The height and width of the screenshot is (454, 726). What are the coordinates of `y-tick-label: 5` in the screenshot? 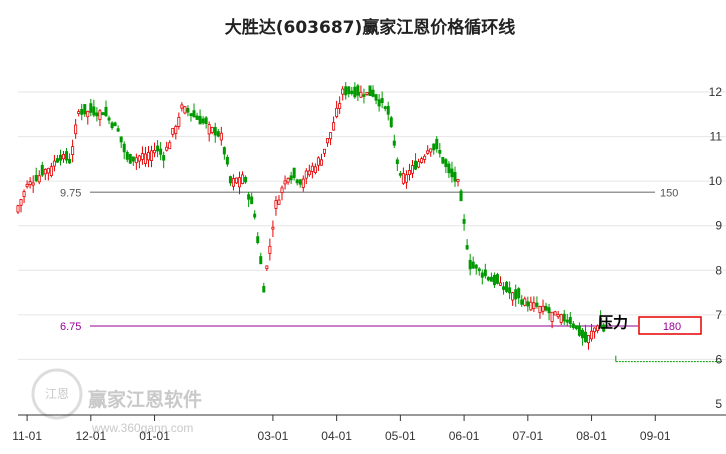 It's located at (718, 404).